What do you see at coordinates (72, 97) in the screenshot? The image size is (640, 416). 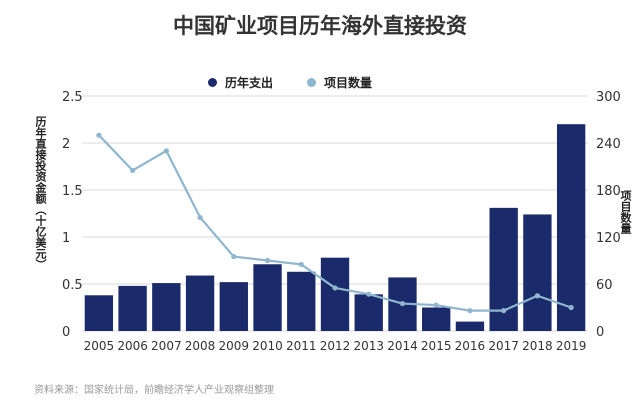 I see `y-tick-label-left: 2.5` at bounding box center [72, 97].